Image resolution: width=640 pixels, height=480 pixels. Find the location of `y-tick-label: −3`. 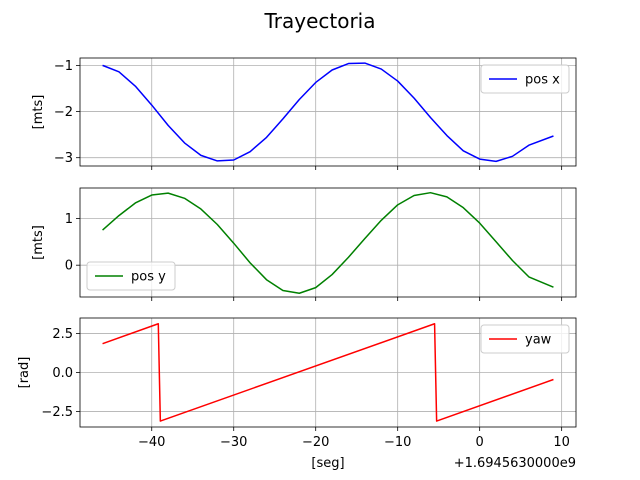

y-tick-label: −3 is located at coordinates (63, 158).